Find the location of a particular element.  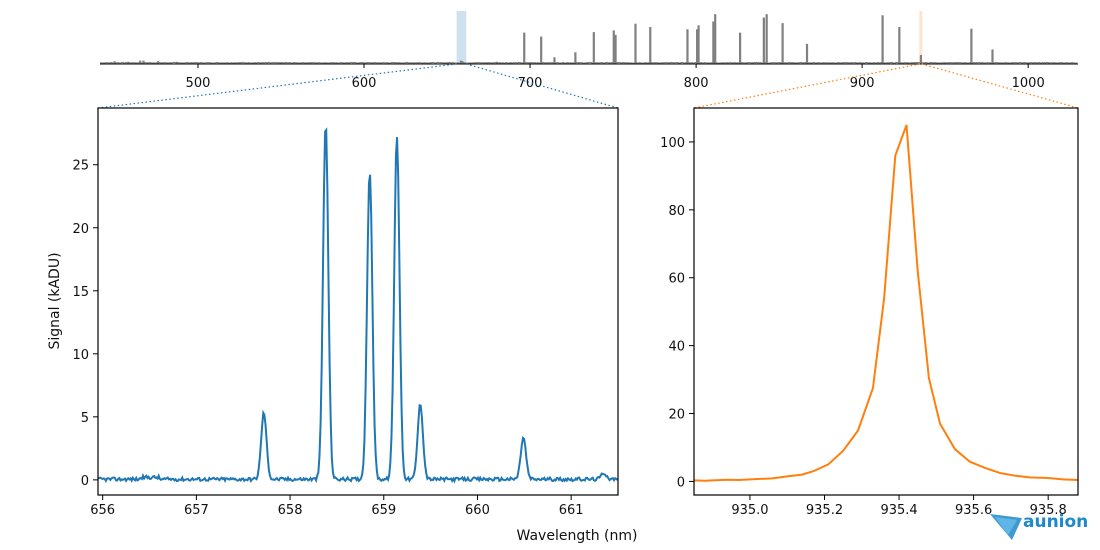

left-x-tick-label: 656 is located at coordinates (102, 510).